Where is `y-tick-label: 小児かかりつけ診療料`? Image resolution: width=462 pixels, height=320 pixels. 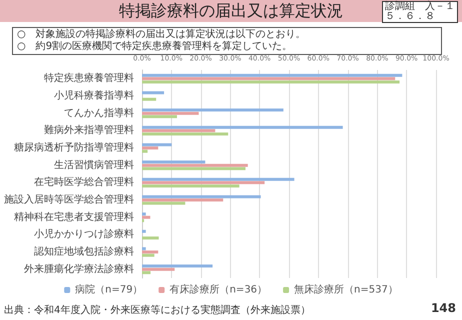 y-tick-label: 小児かかりつけ診療料 is located at coordinates (84, 234).